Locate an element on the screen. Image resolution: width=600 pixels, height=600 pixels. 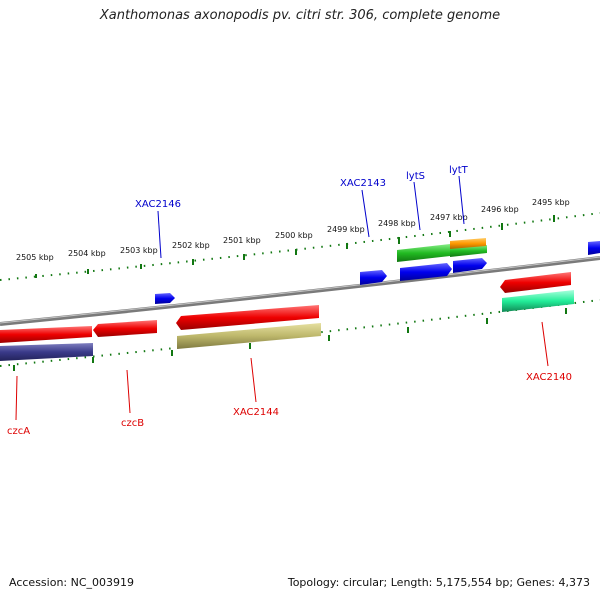
upper-ruler-ticks is located at coordinates (295, 246).